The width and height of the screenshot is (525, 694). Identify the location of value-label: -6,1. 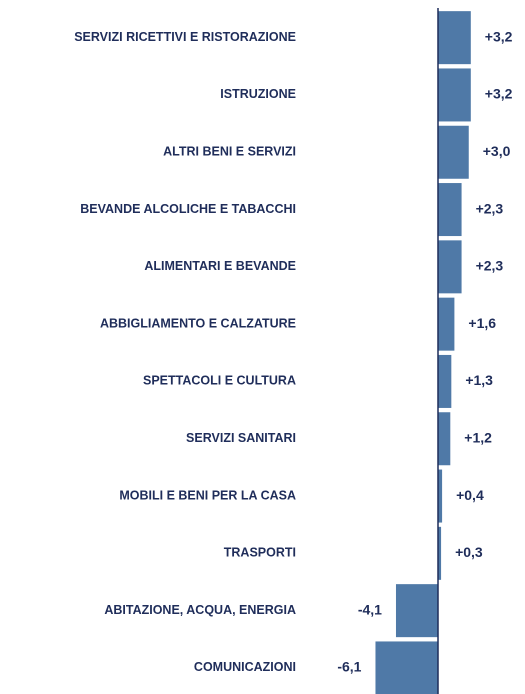
(349, 667).